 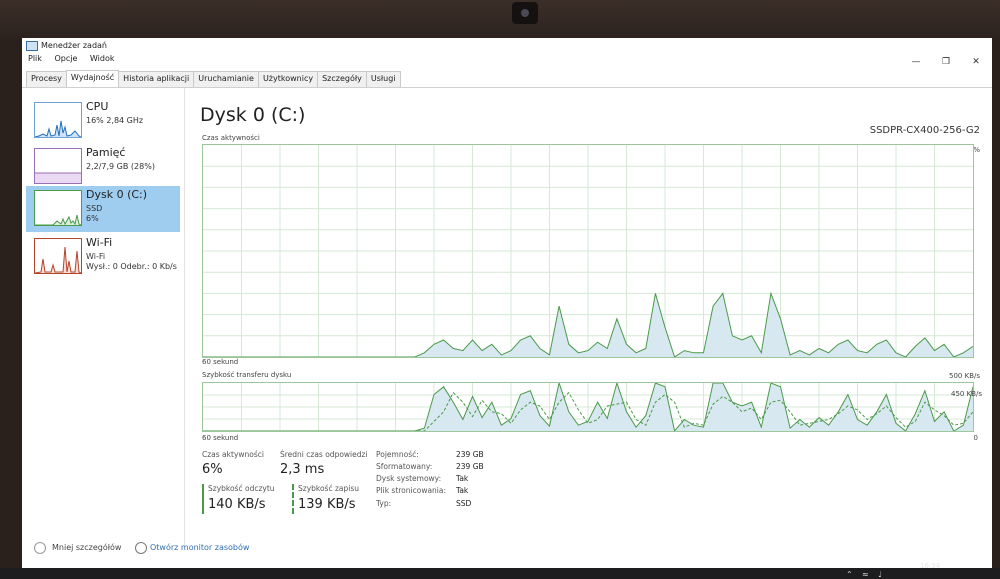 What do you see at coordinates (220, 362) in the screenshot?
I see `activity-time-label: 60 sekund` at bounding box center [220, 362].